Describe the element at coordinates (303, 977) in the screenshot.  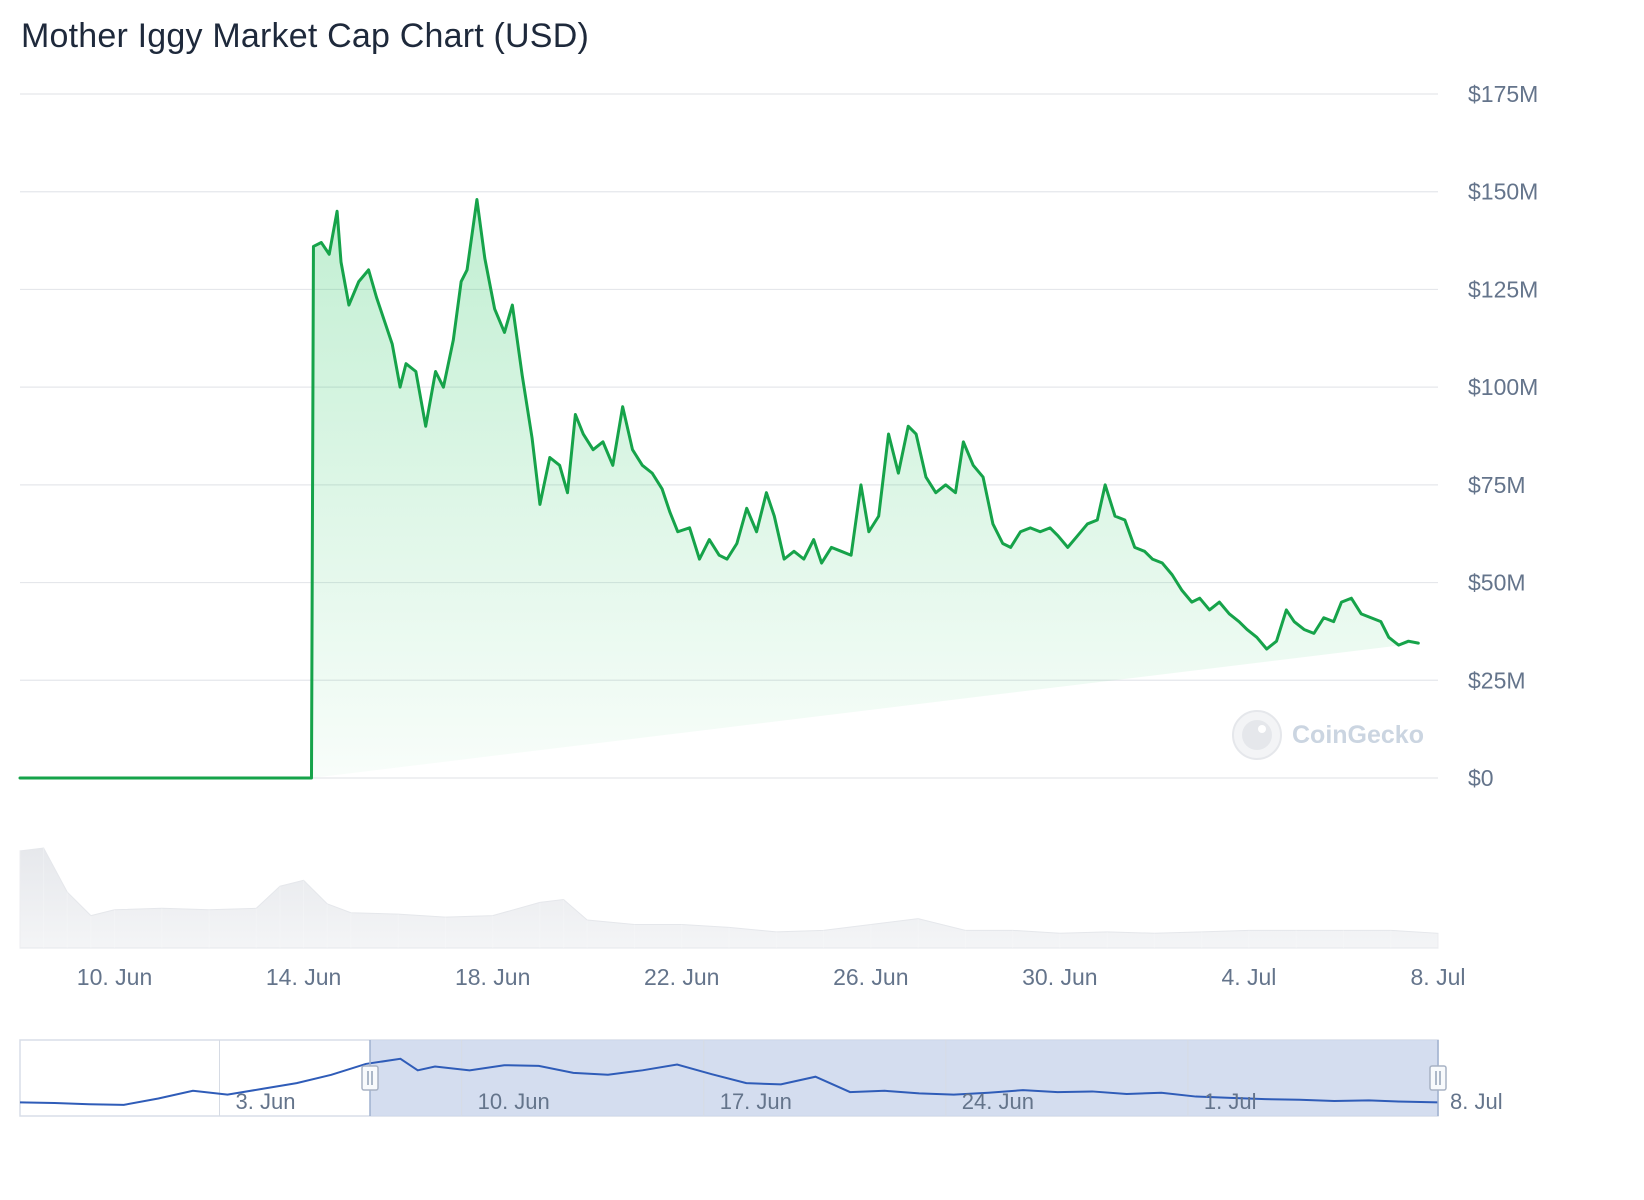
I see `x-tick-label-1: 14. Jun` at that location.